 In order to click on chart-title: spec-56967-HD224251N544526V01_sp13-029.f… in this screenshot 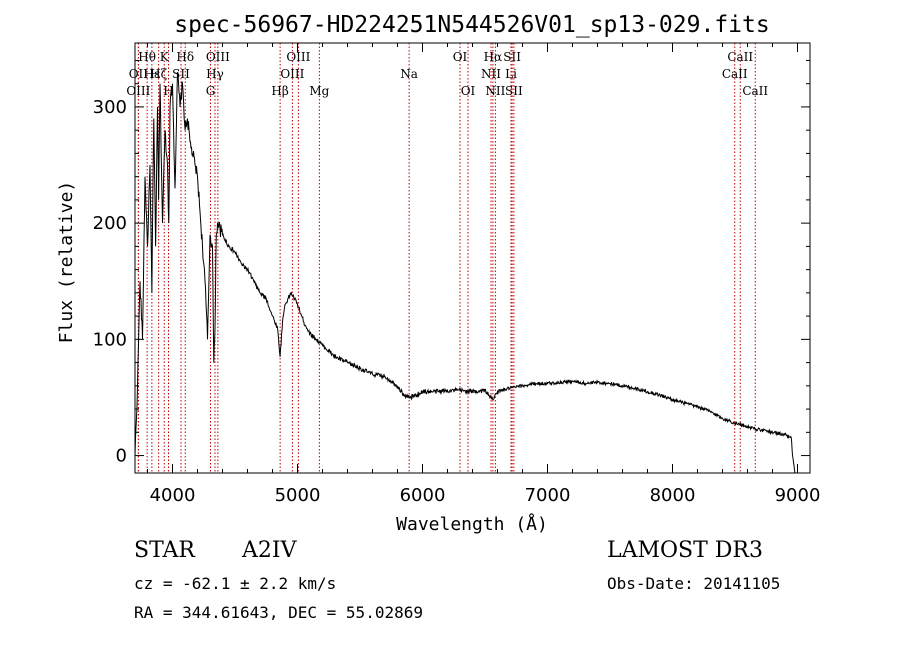, I will do `click(471, 25)`.